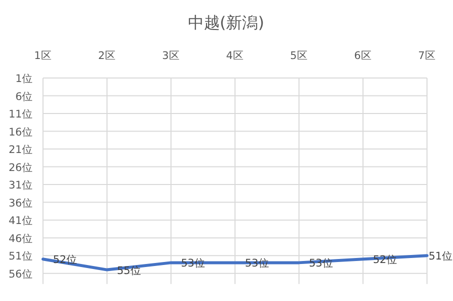 The image size is (453, 301). I want to click on x-tick-label: 4区, so click(235, 56).